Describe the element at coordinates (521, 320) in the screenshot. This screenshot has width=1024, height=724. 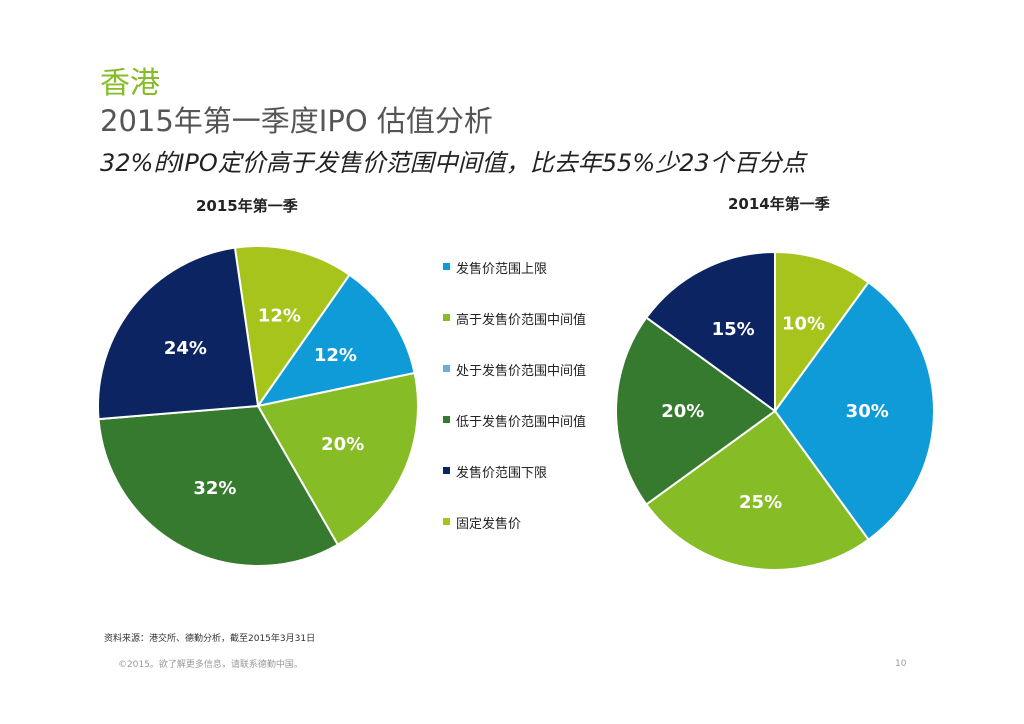
I see `legend-label: 高于发售价范围中间值` at that location.